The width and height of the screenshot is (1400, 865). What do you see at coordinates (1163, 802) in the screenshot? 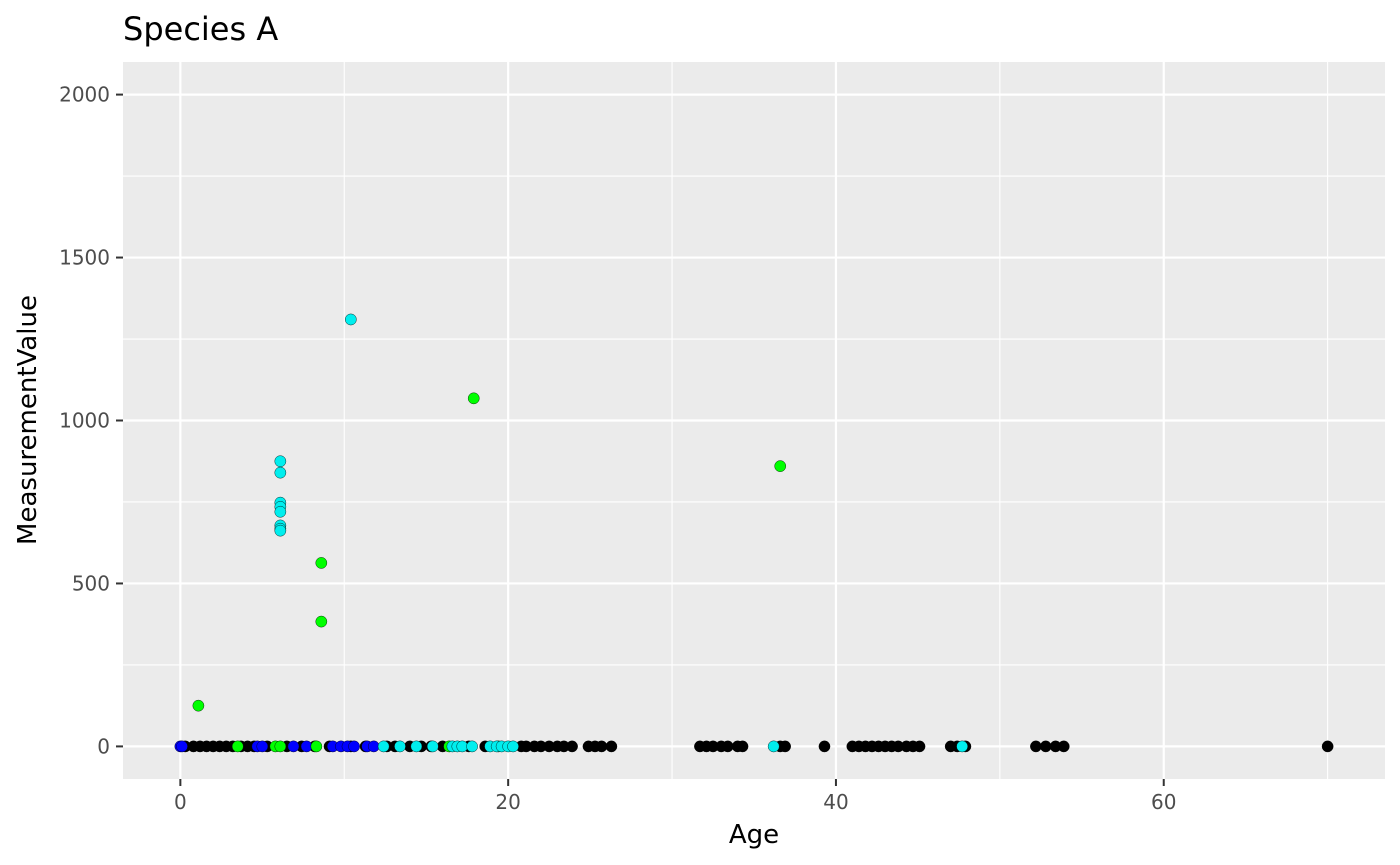
I see `x-tick-label: 60` at bounding box center [1163, 802].